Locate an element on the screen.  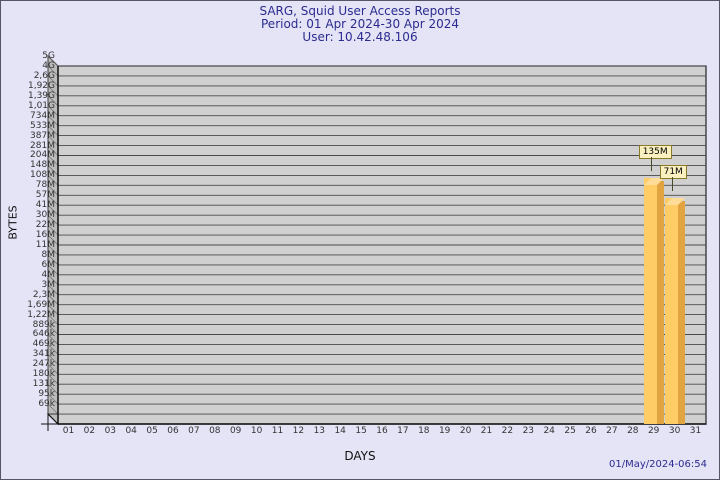
generated-timestamp: 01/May/2024-06:54 is located at coordinates (657, 464).